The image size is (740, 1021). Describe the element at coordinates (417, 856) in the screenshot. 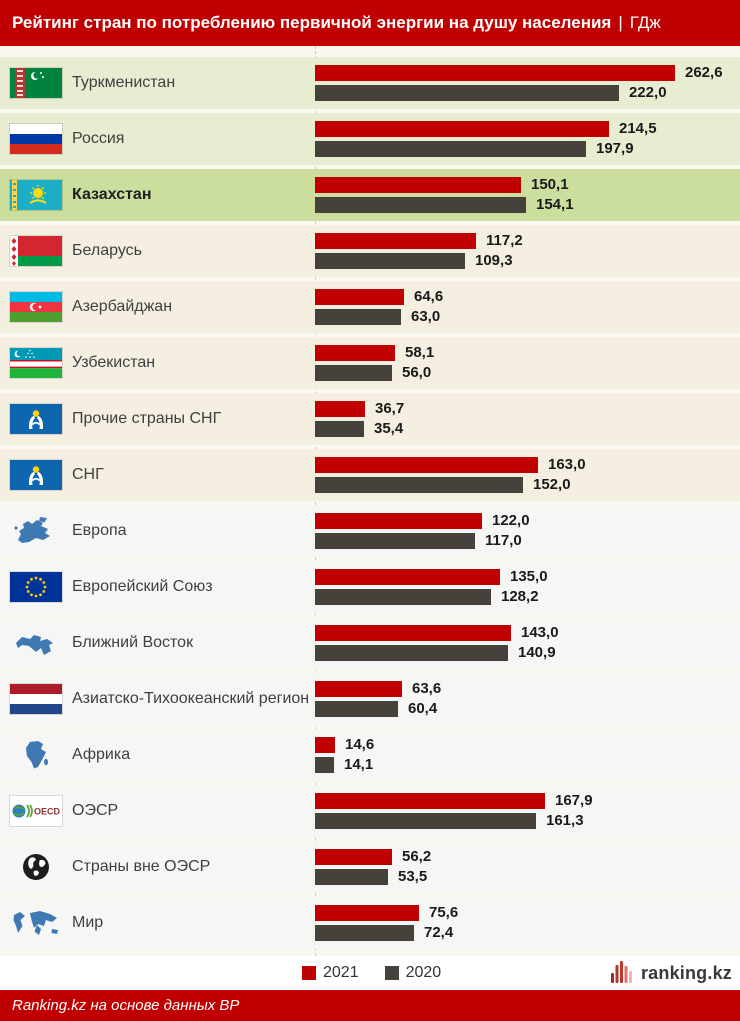

I see `value-2021: 56,2` at that location.